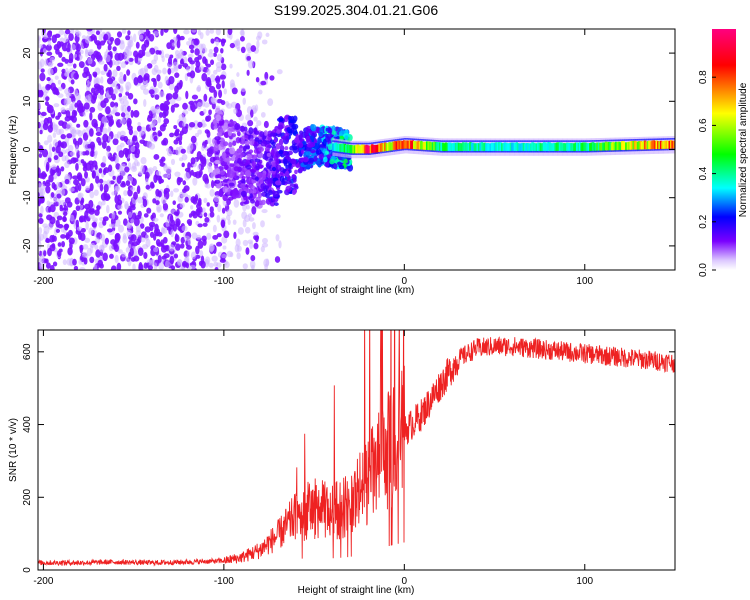 Image resolution: width=750 pixels, height=600 pixels. What do you see at coordinates (356, 10) in the screenshot?
I see `chart-title: S199.2025.304.01.21.G06` at bounding box center [356, 10].